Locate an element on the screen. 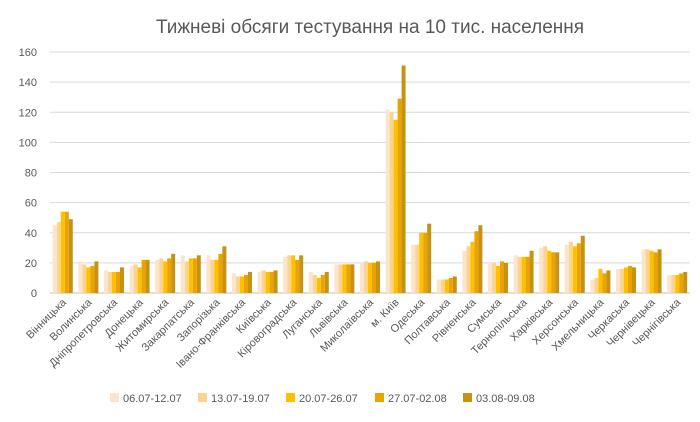 This screenshot has width=700, height=422. y-tick-label: 100 is located at coordinates (28, 143).